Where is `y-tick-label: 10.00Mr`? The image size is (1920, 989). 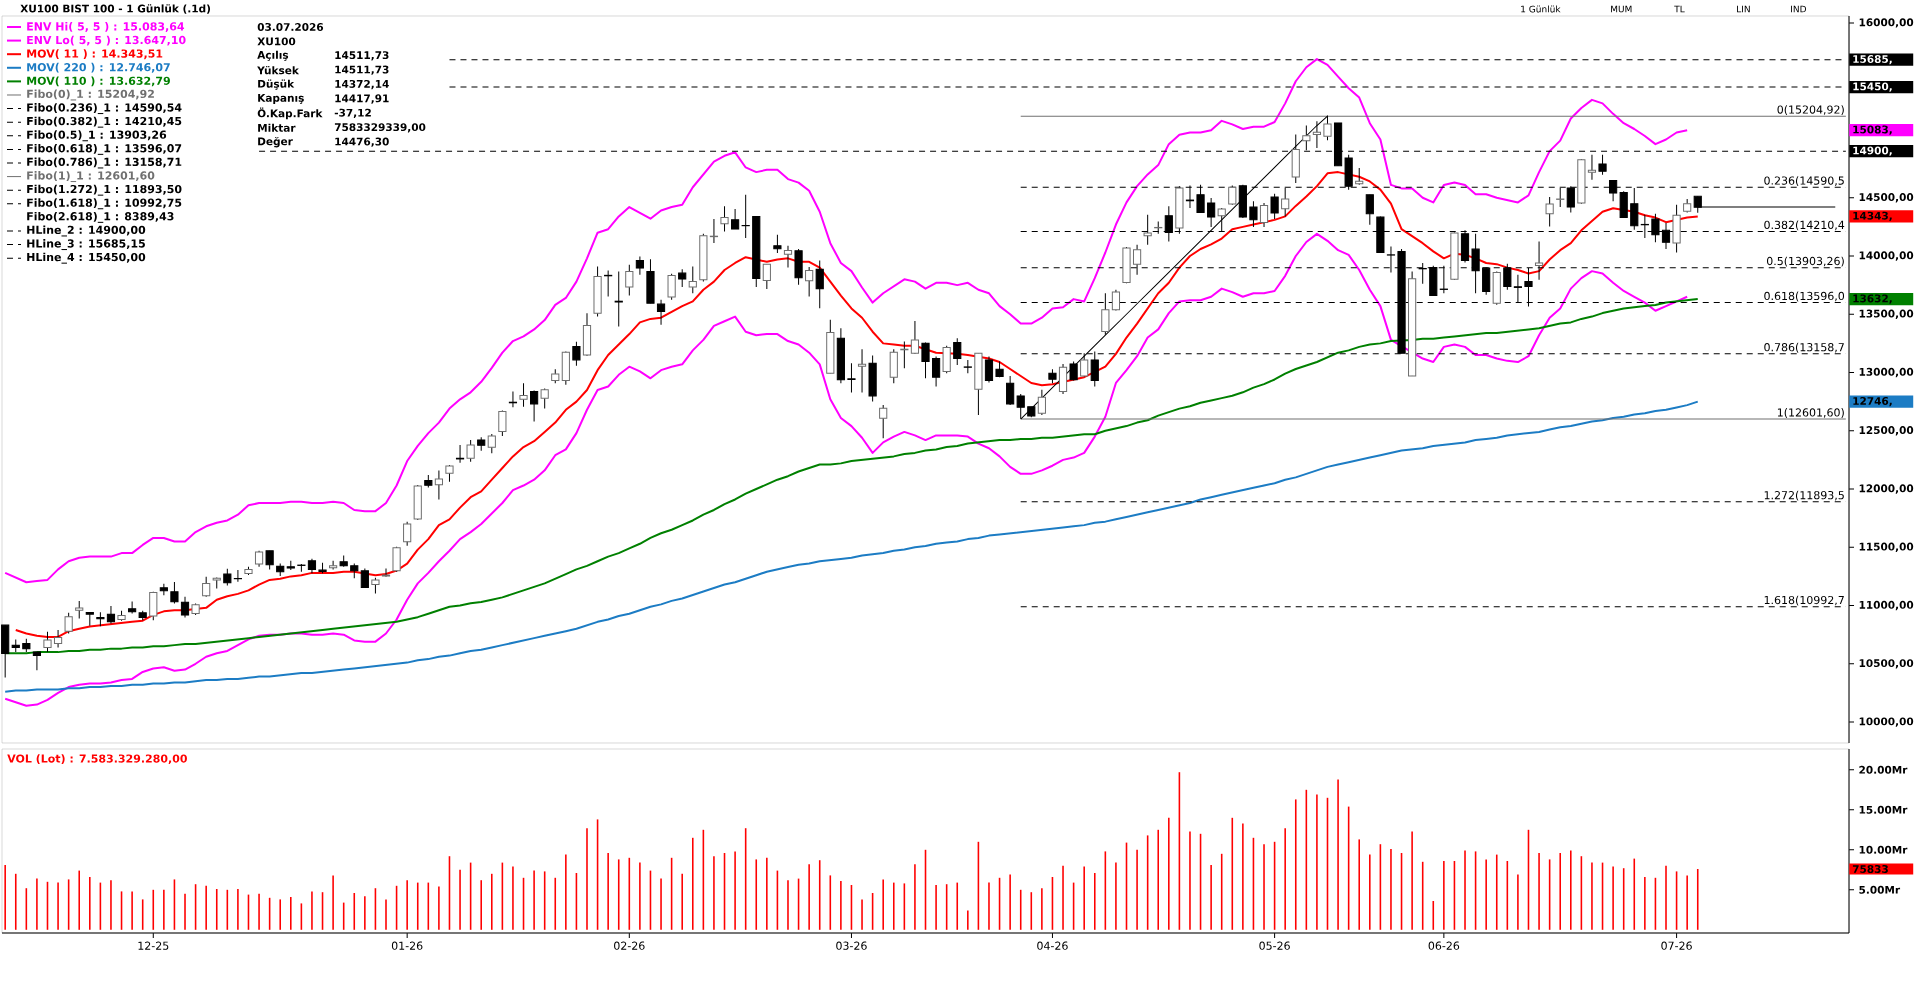 y-tick-label: 10.00Mr is located at coordinates (1883, 849).